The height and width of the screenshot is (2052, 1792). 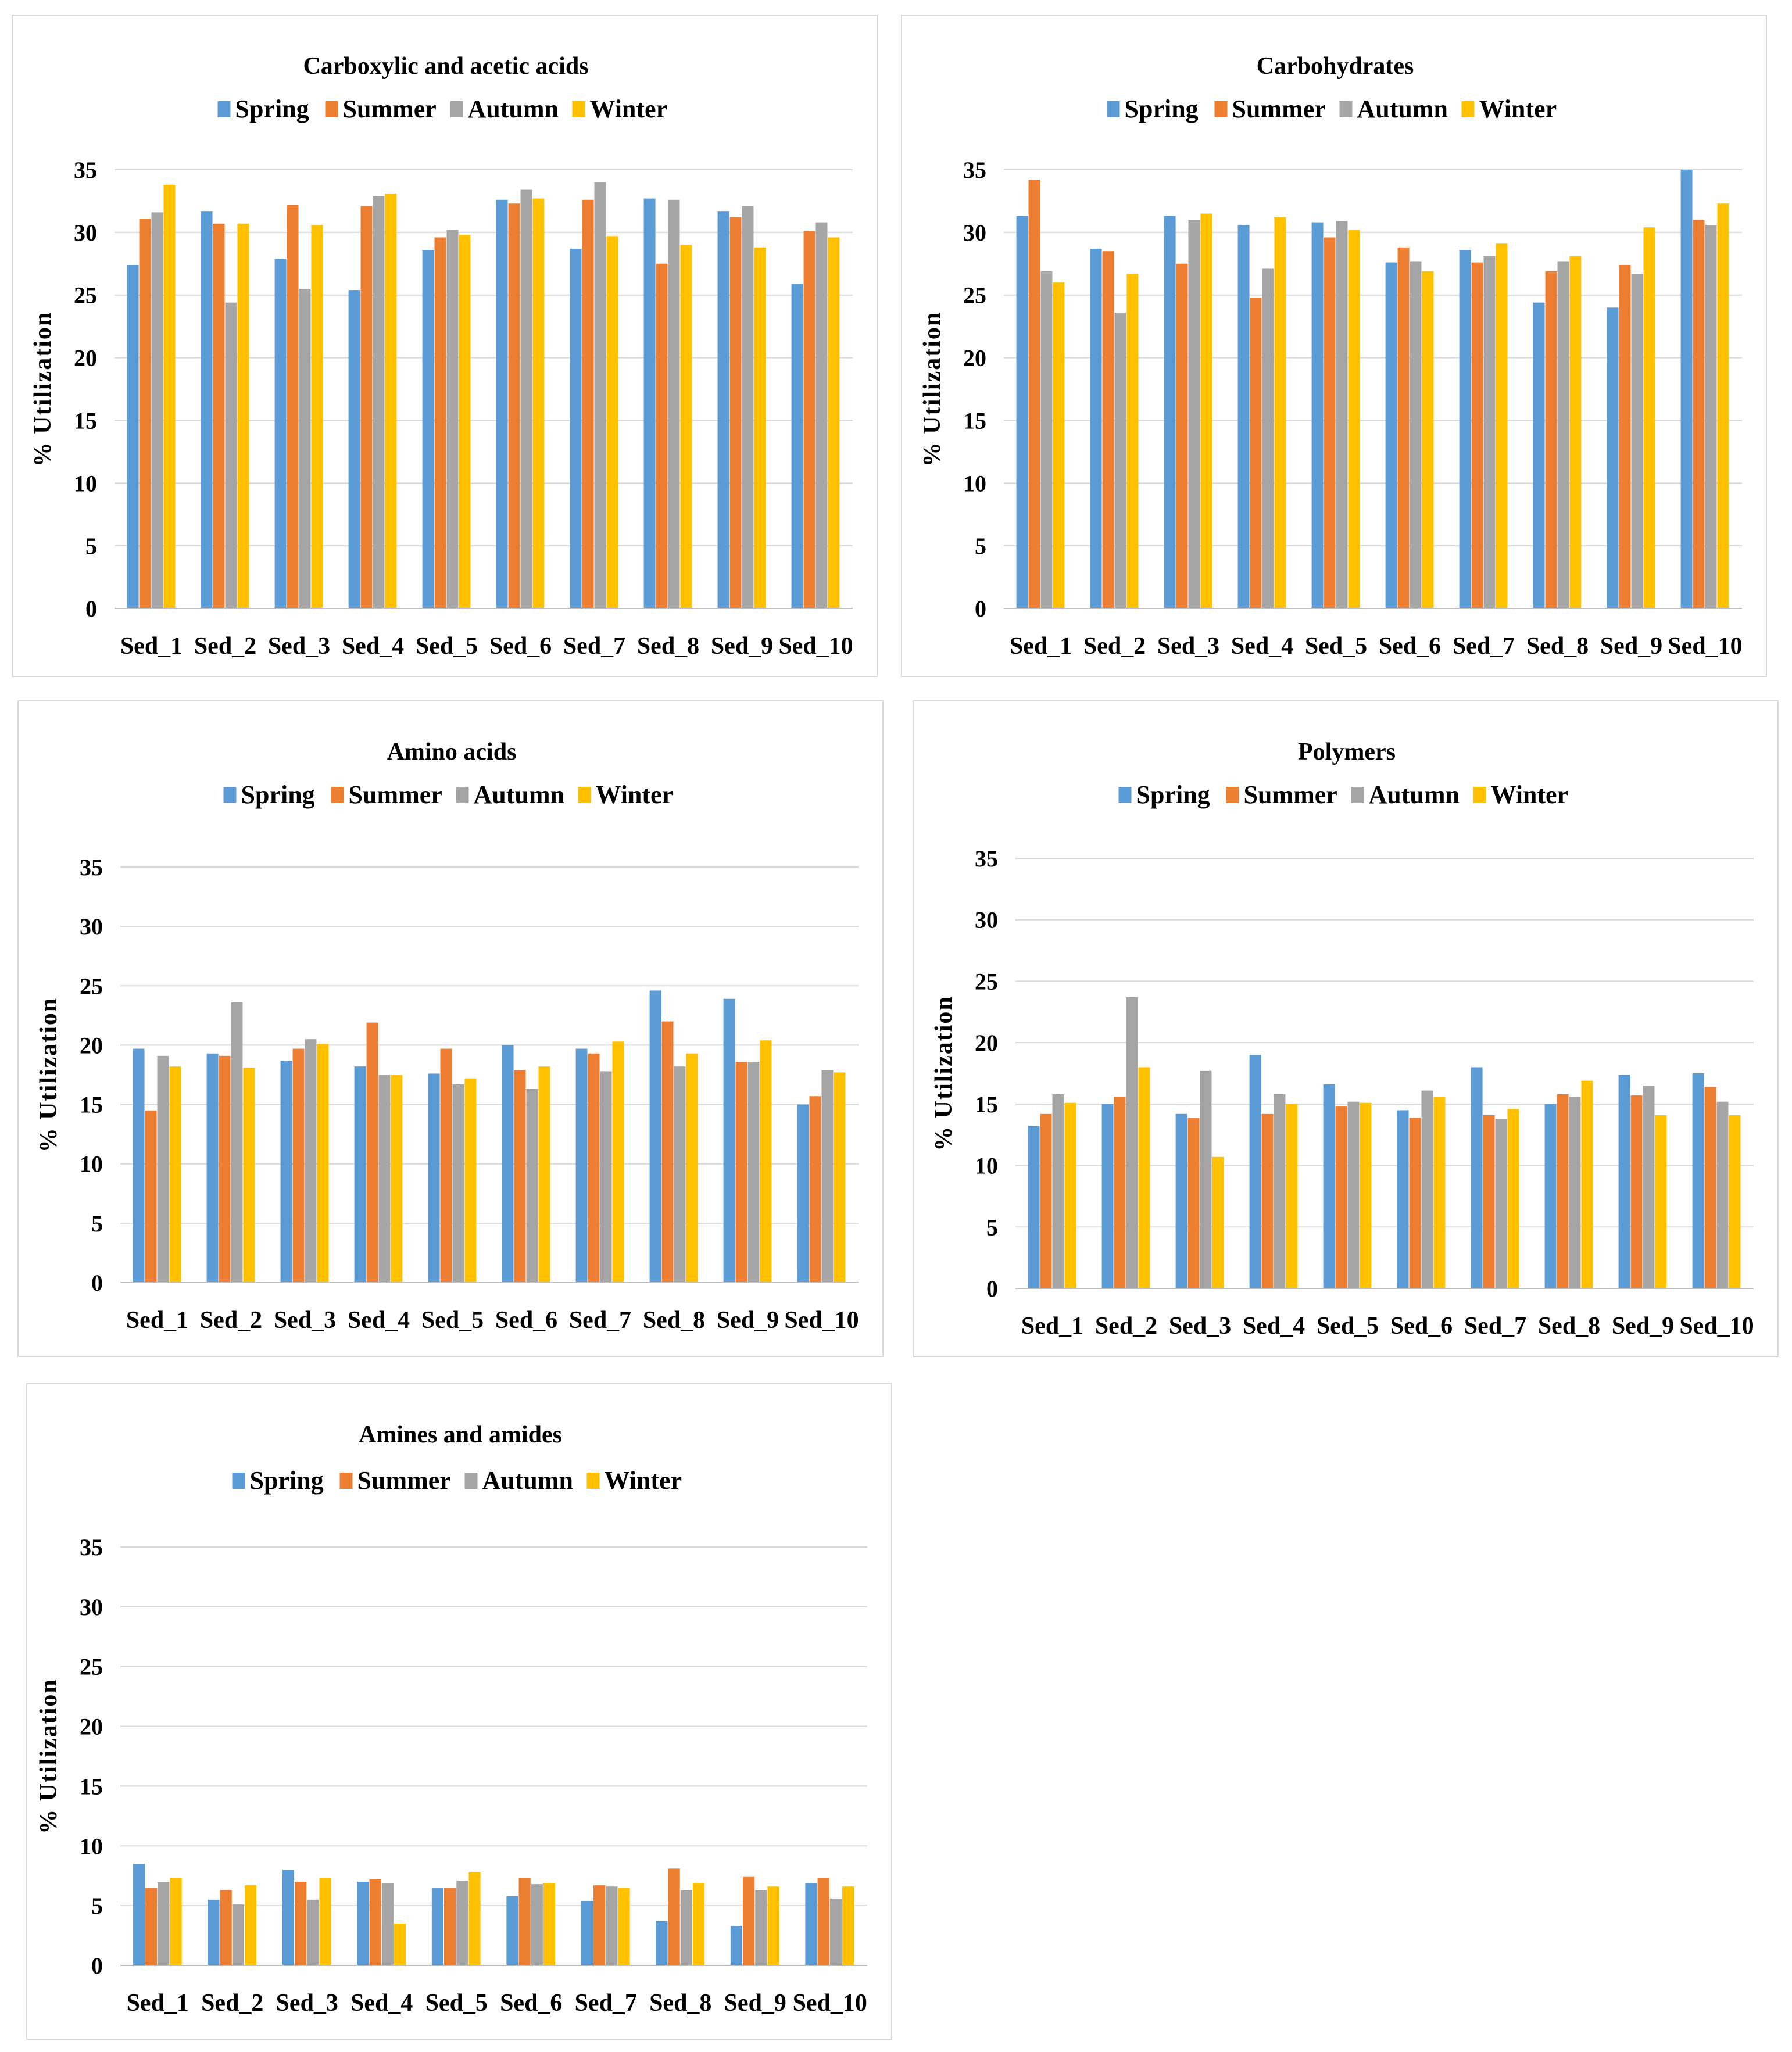 What do you see at coordinates (986, 920) in the screenshot?
I see `y-tick-label: 30` at bounding box center [986, 920].